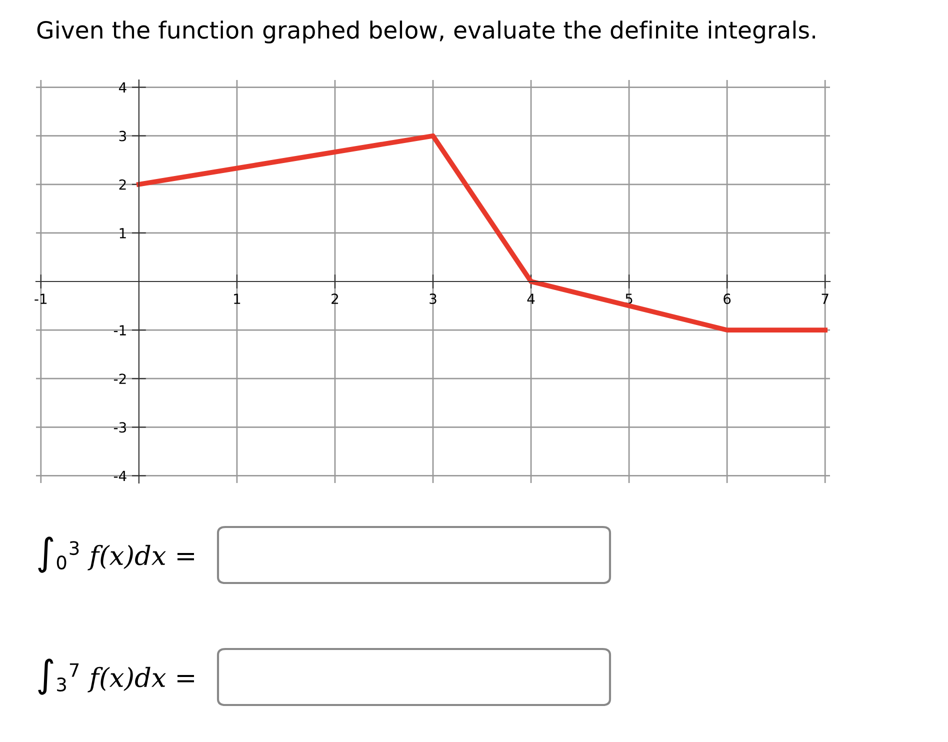 The height and width of the screenshot is (742, 948). Describe the element at coordinates (120, 427) in the screenshot. I see `y-tick-label: -3` at that location.